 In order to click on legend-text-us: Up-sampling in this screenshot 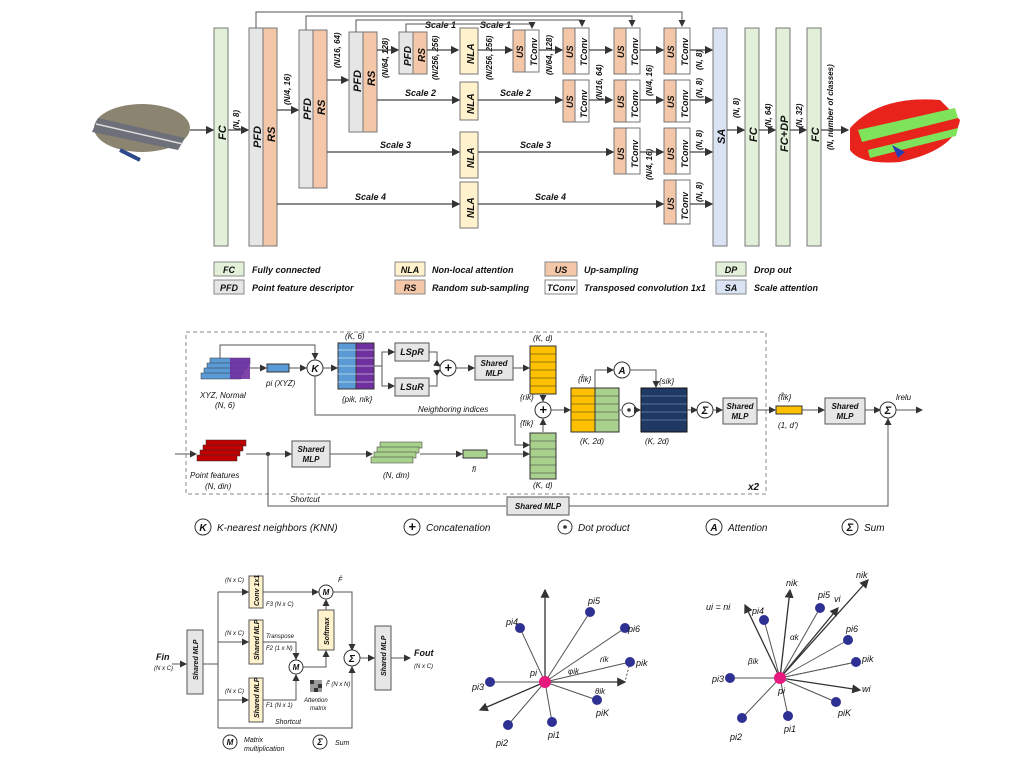, I will do `click(611, 270)`.